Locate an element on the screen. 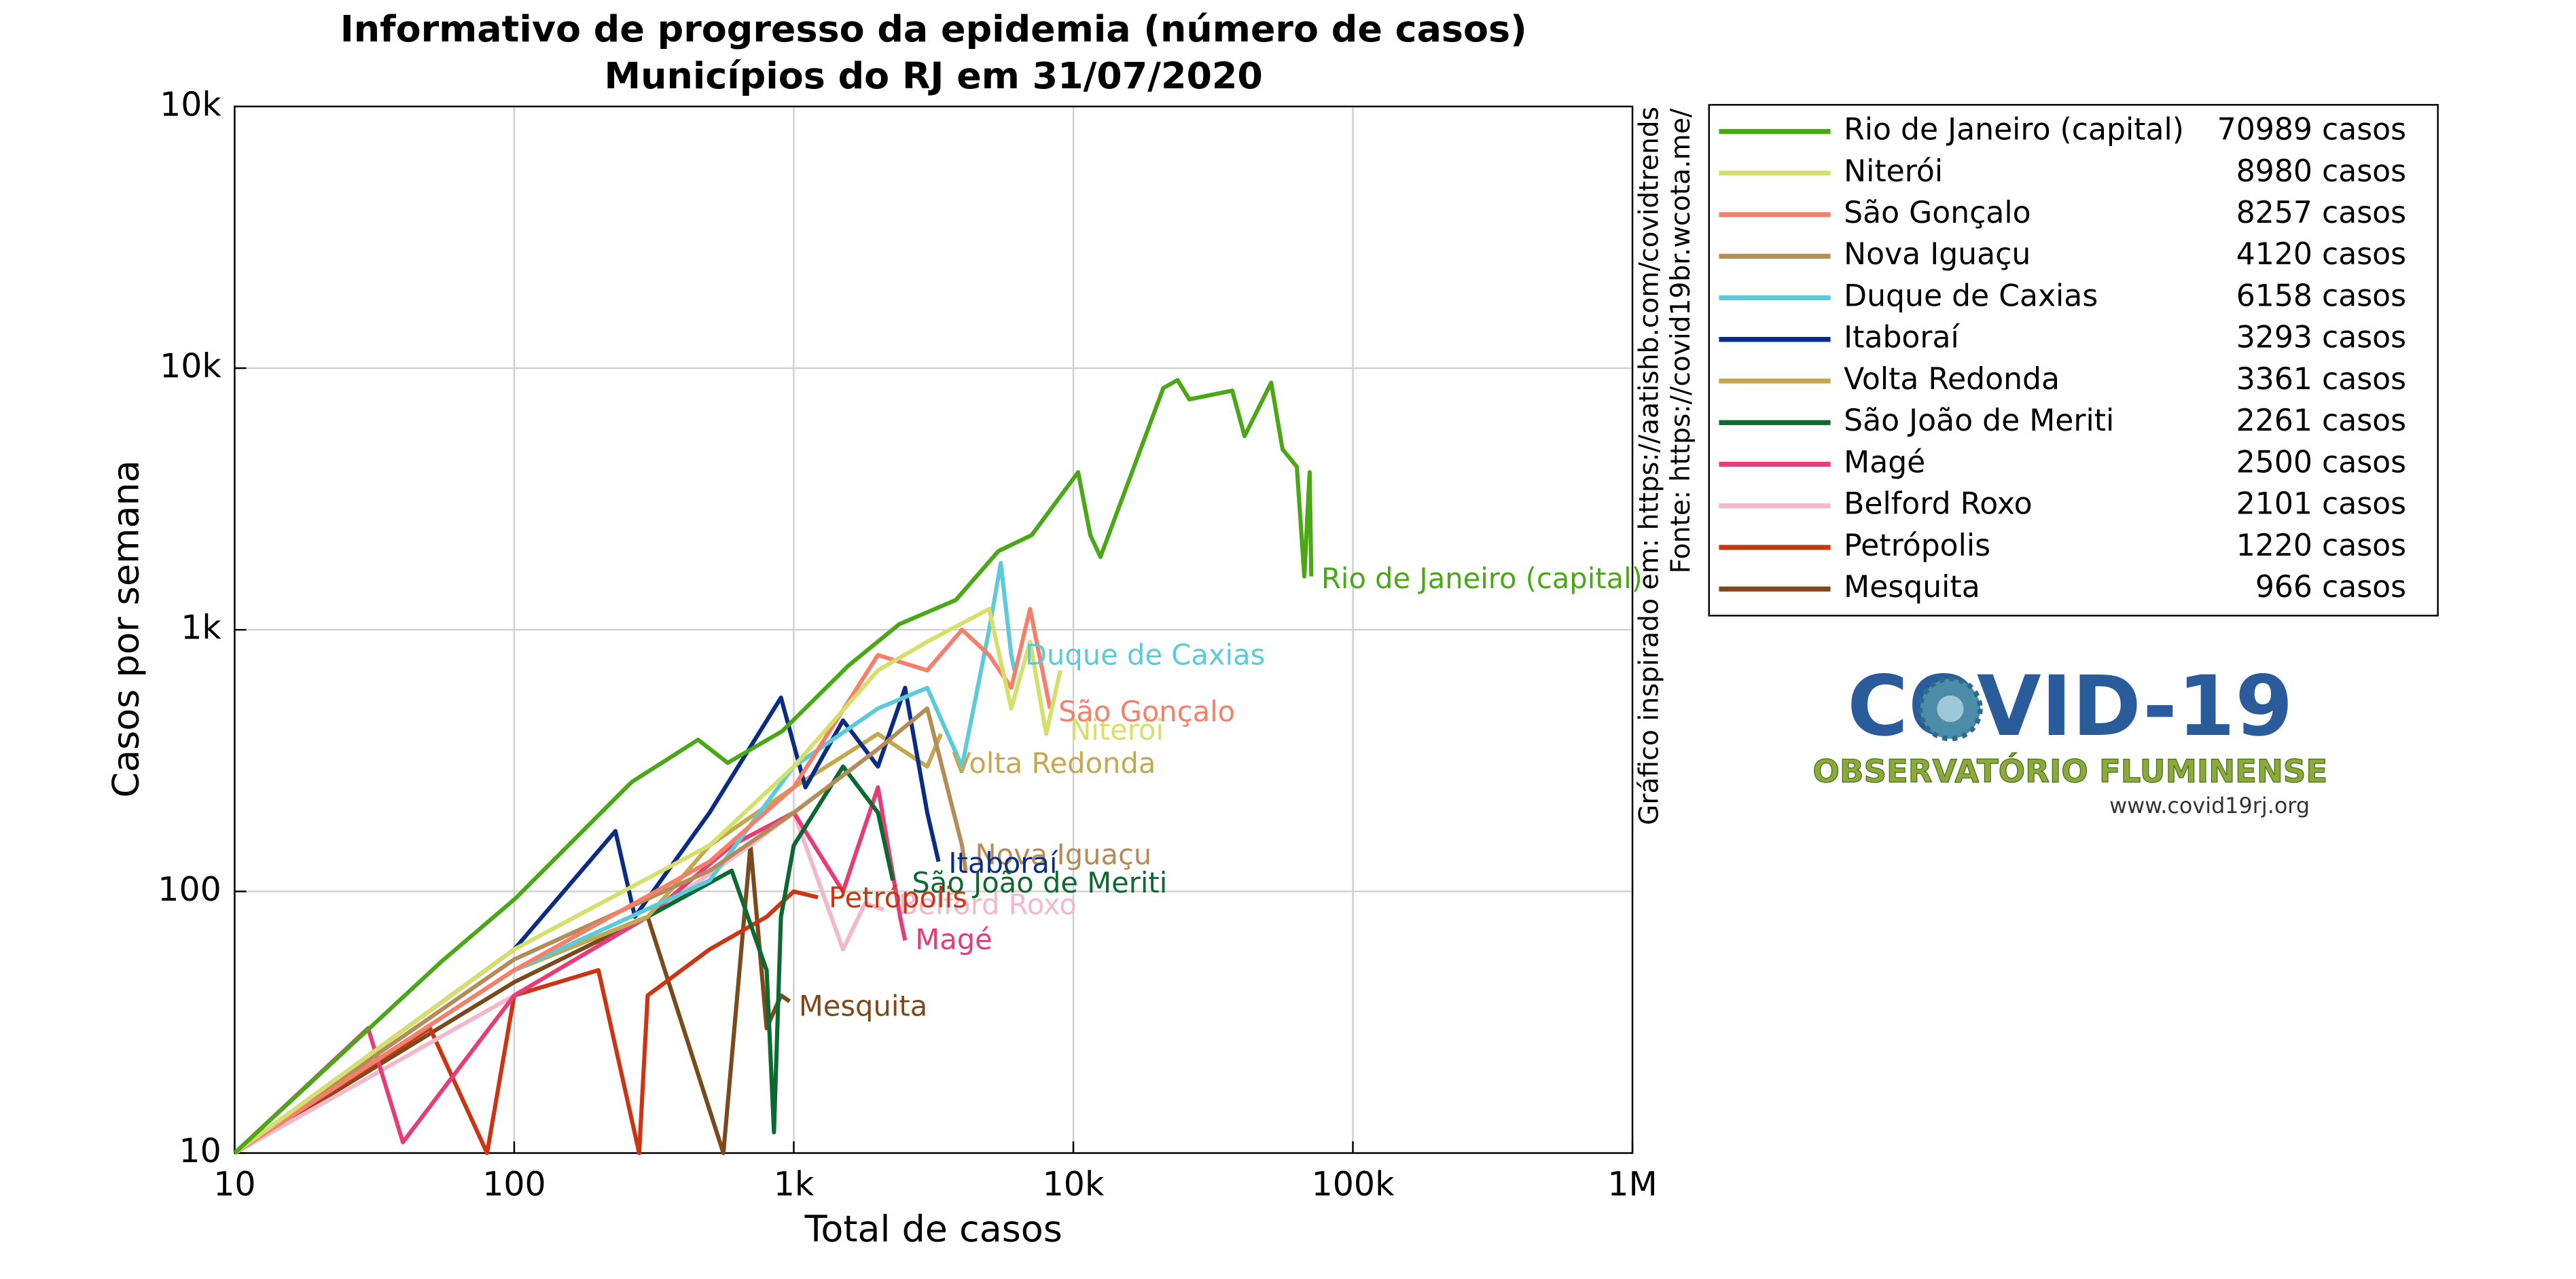 The width and height of the screenshot is (2576, 1279). legend-total: 1220 casos is located at coordinates (2321, 545).